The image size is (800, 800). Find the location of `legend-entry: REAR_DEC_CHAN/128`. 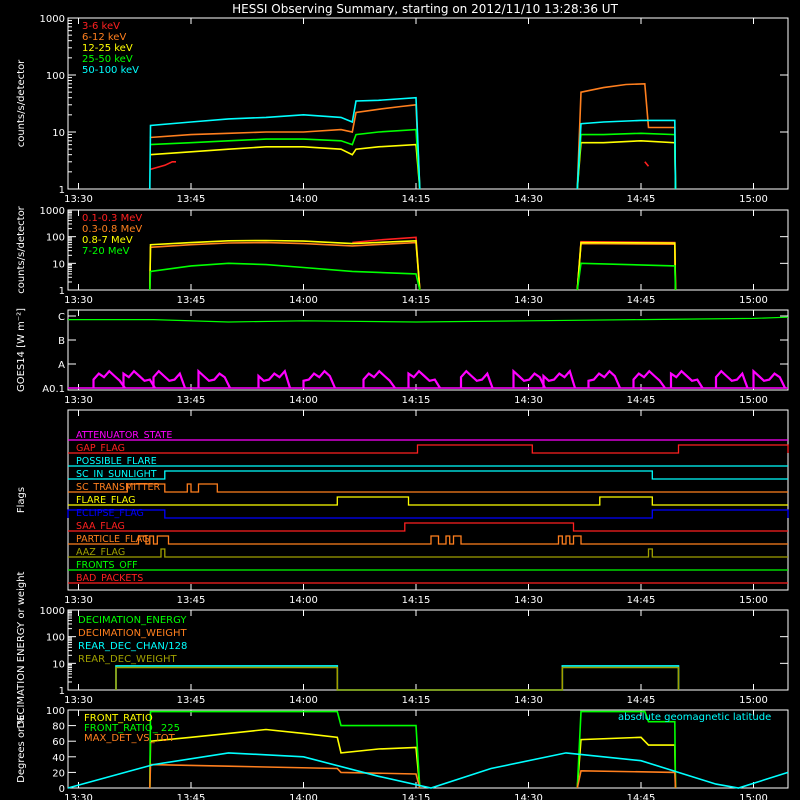

legend-entry: REAR_DEC_CHAN/128 is located at coordinates (132, 646).